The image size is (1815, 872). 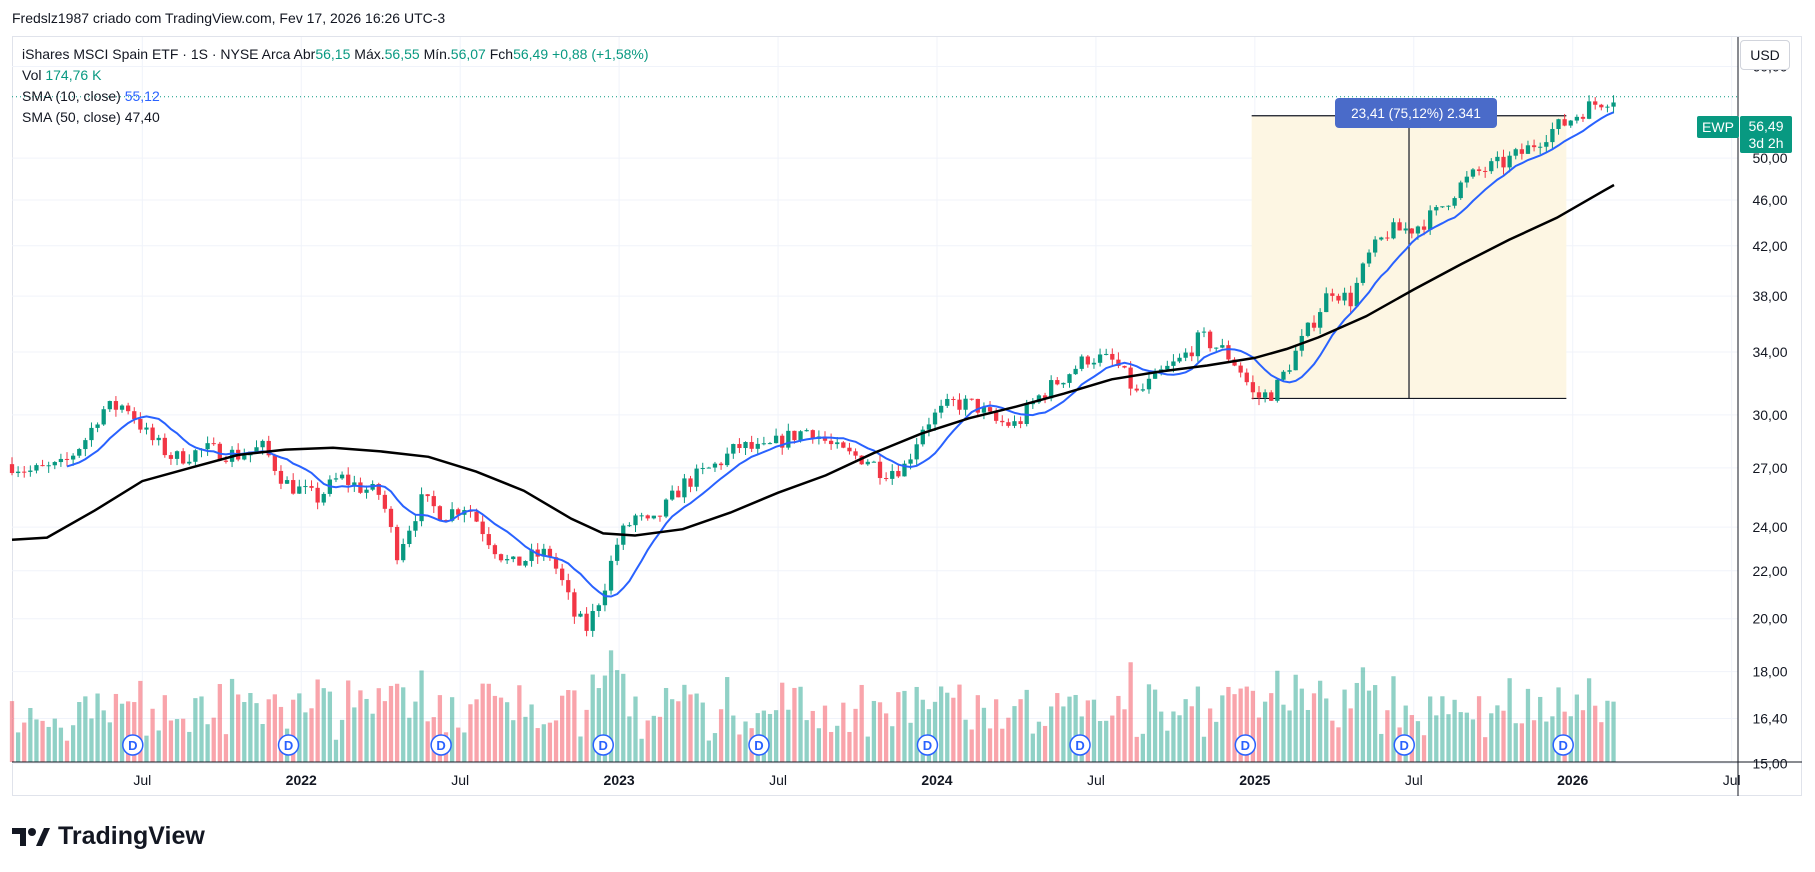 I want to click on legend-sma50-row: SMA (50, close) 47,40, so click(x=335, y=117).